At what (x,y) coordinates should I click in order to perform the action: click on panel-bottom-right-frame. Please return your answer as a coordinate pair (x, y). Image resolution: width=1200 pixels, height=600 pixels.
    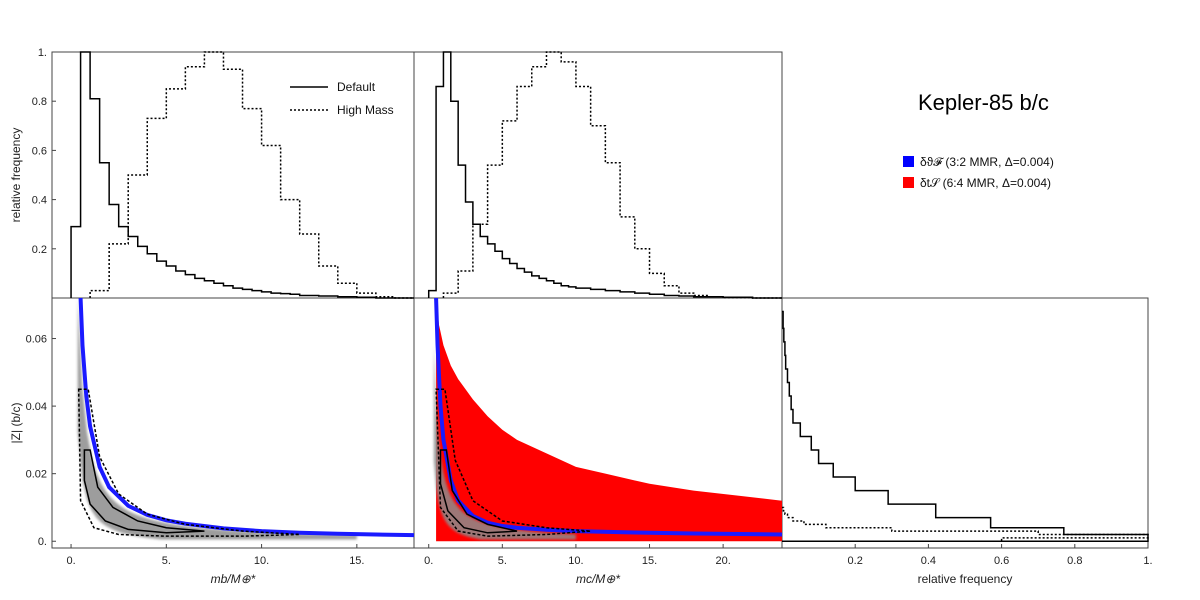
    Looking at the image, I should click on (965, 423).